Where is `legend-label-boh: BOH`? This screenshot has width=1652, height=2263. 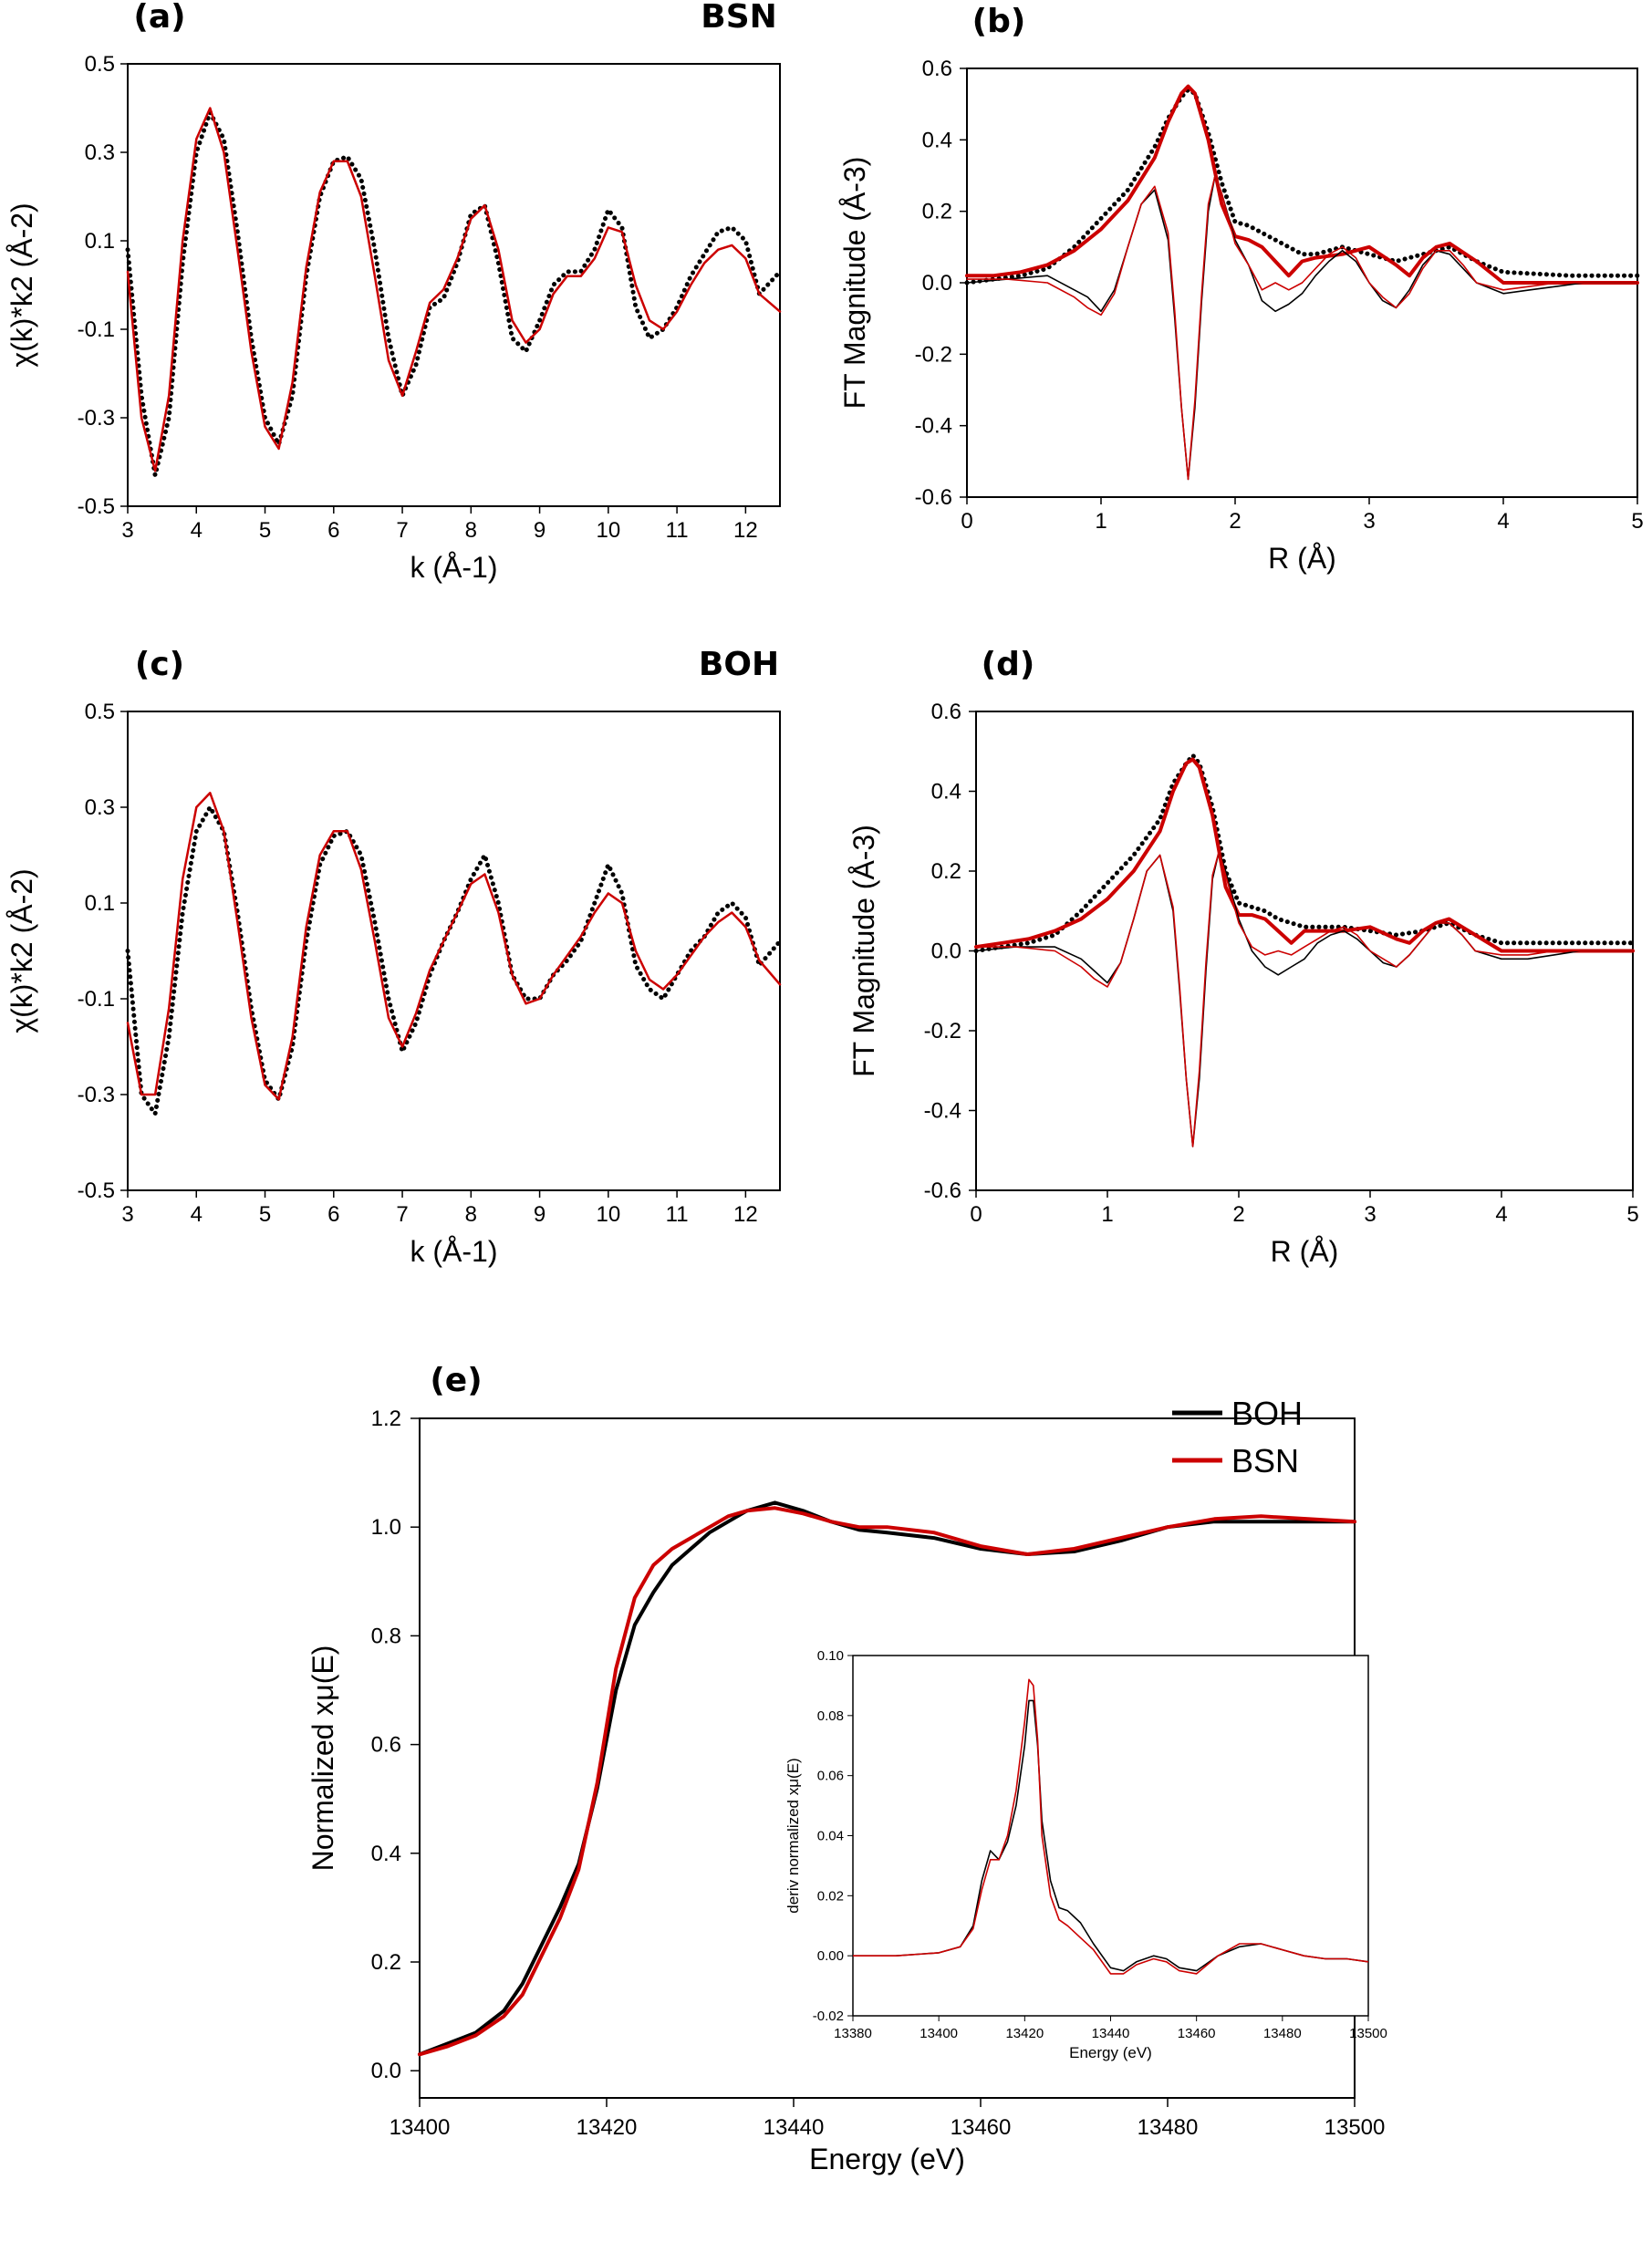
legend-label-boh: BOH is located at coordinates (1267, 1413).